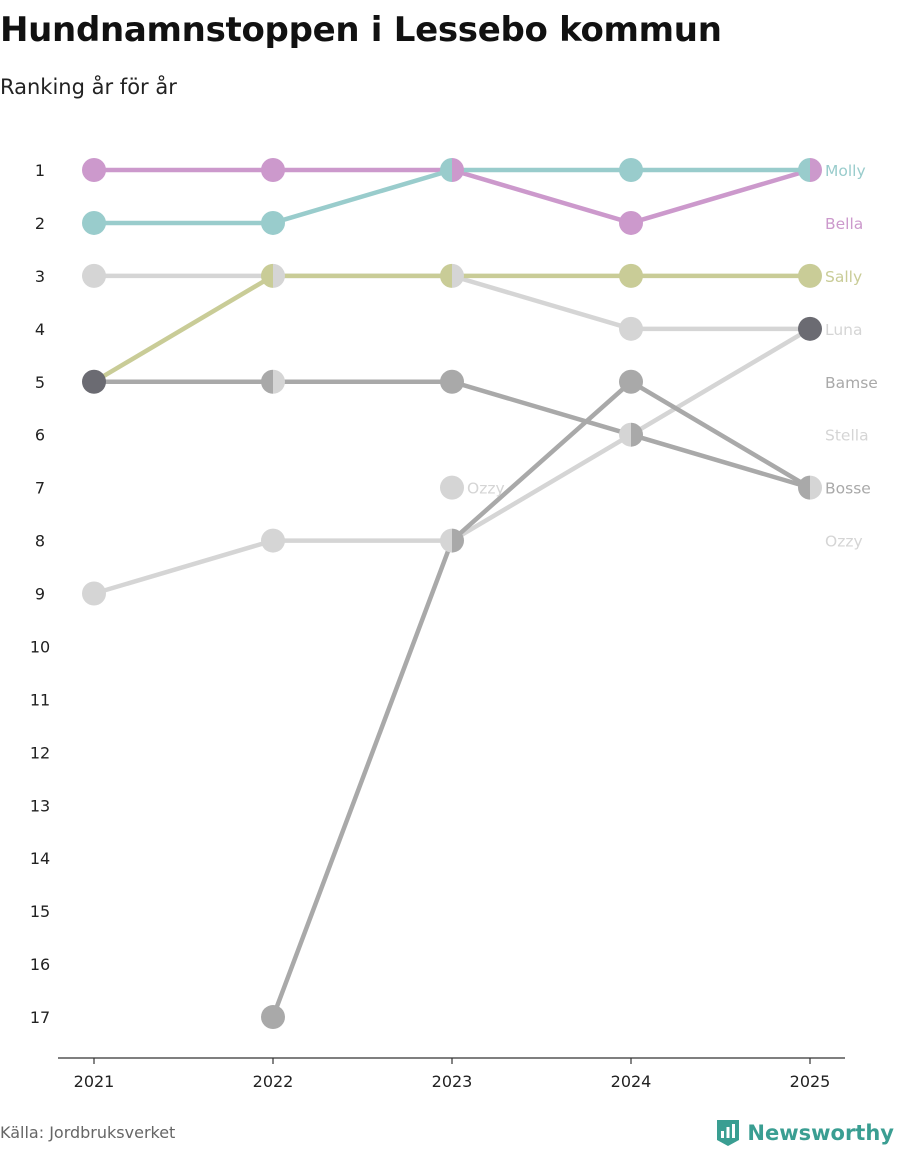 The height and width of the screenshot is (1150, 900). Describe the element at coordinates (40, 488) in the screenshot. I see `y-tick-label: 7` at that location.